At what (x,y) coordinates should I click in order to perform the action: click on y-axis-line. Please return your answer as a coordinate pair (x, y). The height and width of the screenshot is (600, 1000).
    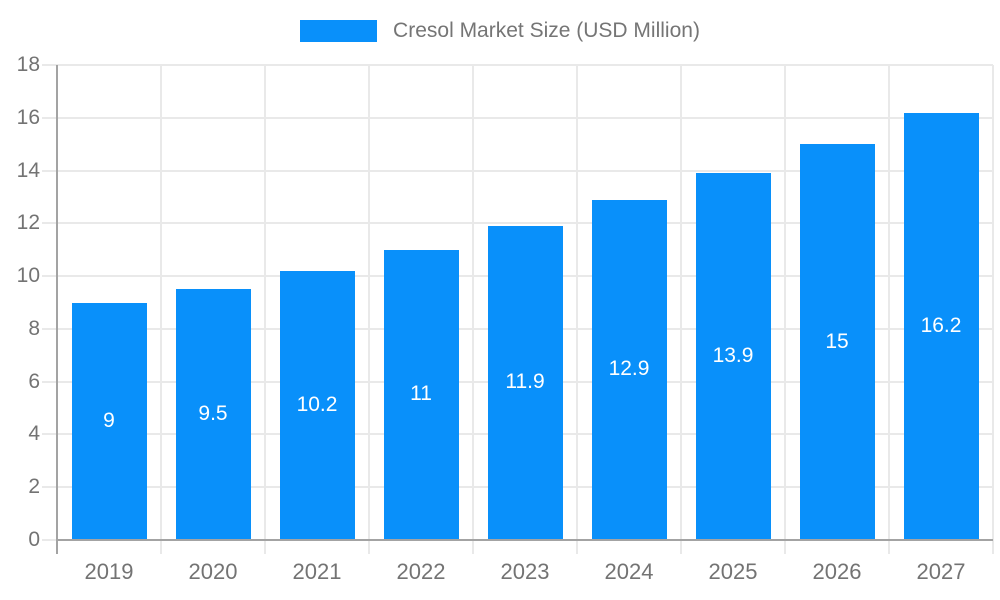
    Looking at the image, I should click on (57, 309).